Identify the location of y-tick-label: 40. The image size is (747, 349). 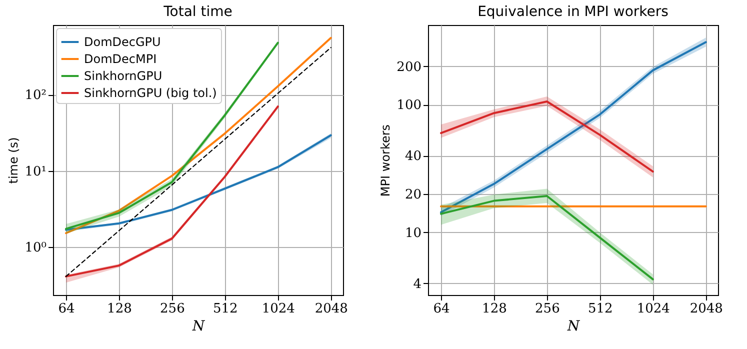
(413, 156).